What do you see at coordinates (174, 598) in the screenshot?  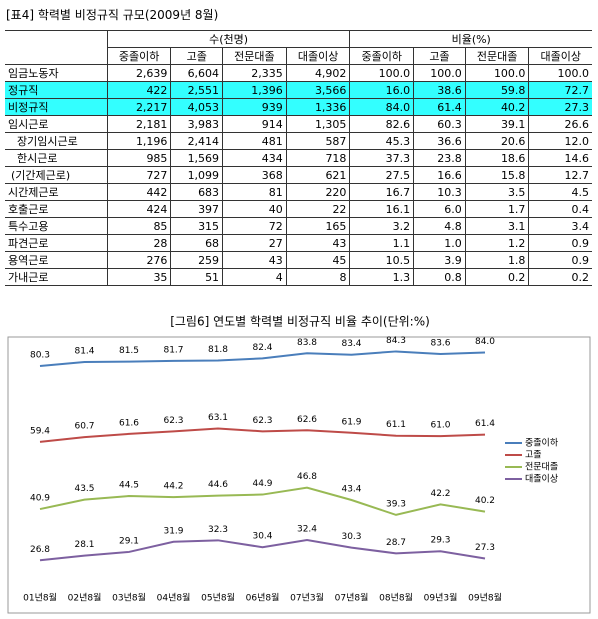 I see `x-tick-label: 04년8월` at bounding box center [174, 598].